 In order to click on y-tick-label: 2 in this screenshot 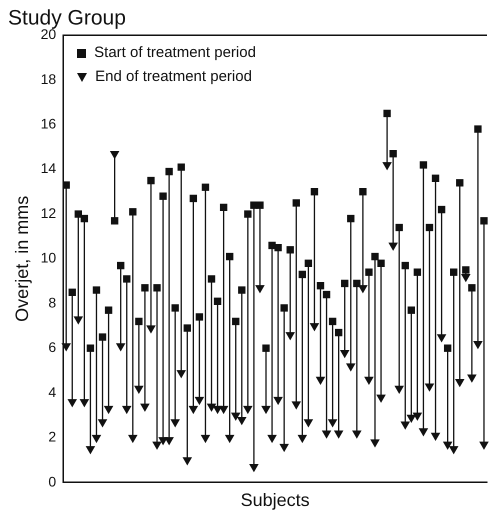, I will do `click(52, 436)`.